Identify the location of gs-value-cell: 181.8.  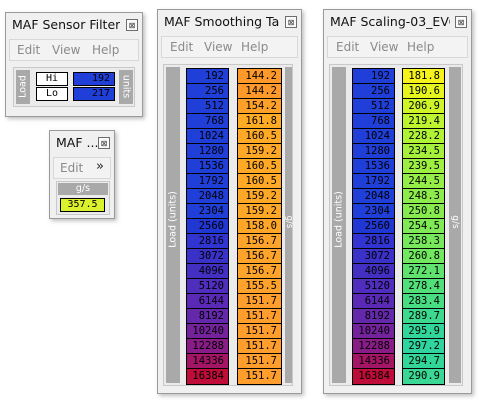
(423, 76).